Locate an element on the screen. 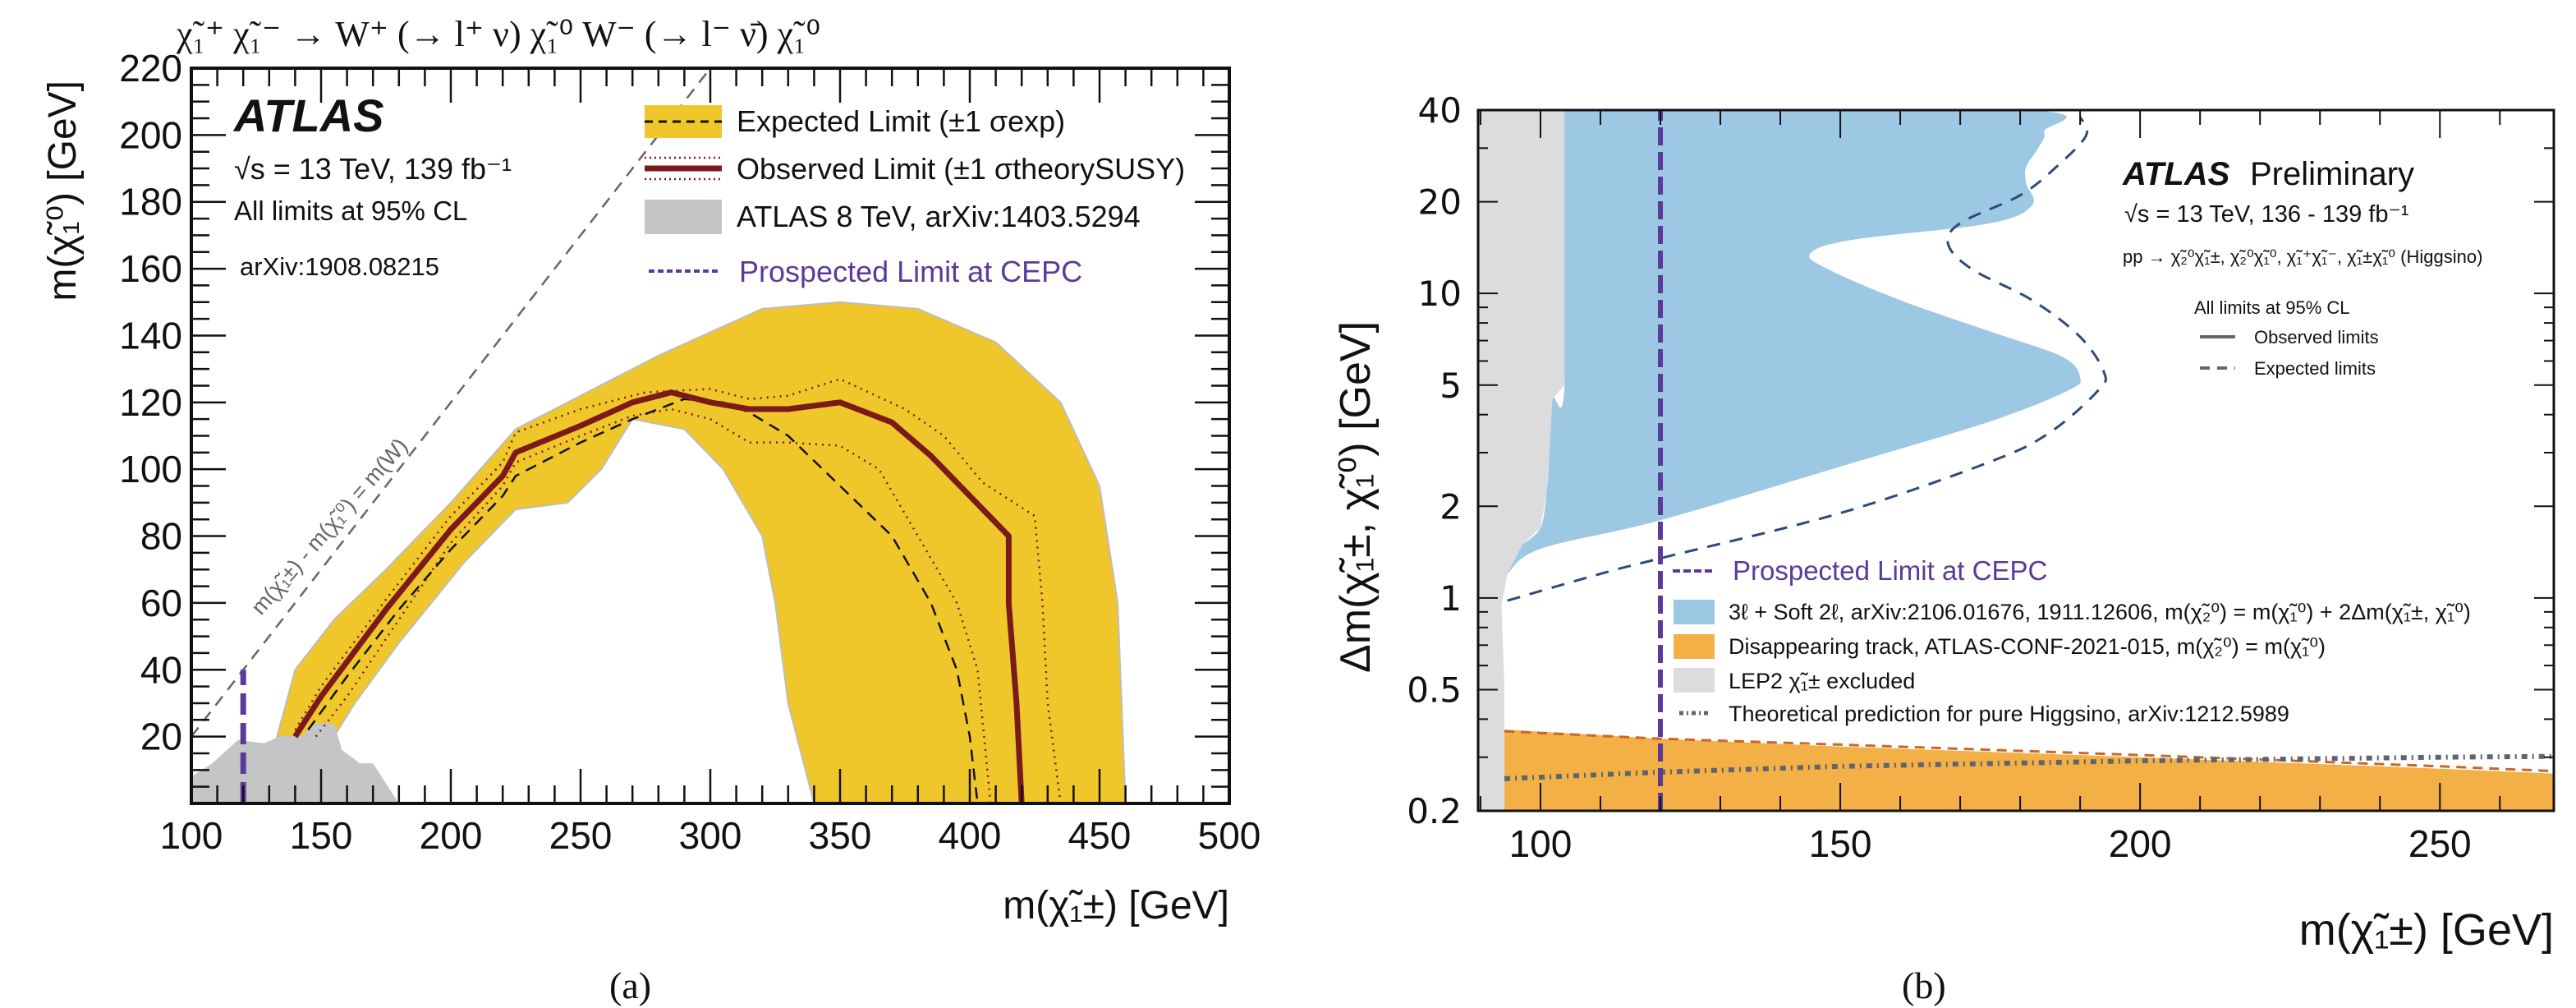 This screenshot has width=2576, height=1008. arxiv-ref-a: arXiv:1908.08215 is located at coordinates (339, 266).